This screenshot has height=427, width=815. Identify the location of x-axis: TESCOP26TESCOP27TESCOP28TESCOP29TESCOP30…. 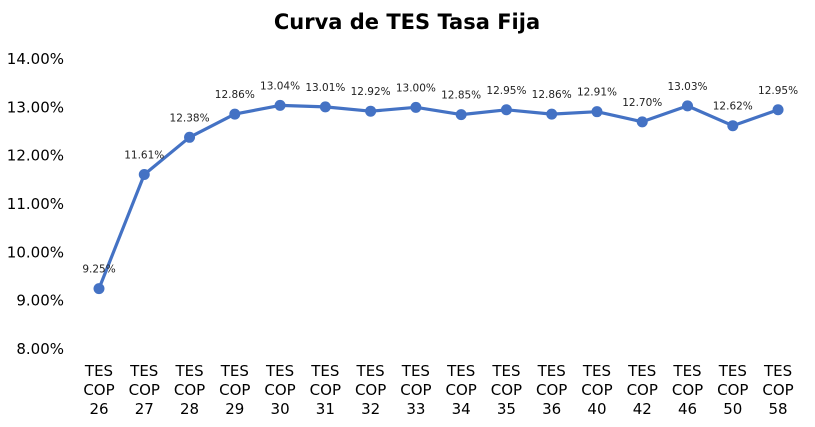
(438, 390).